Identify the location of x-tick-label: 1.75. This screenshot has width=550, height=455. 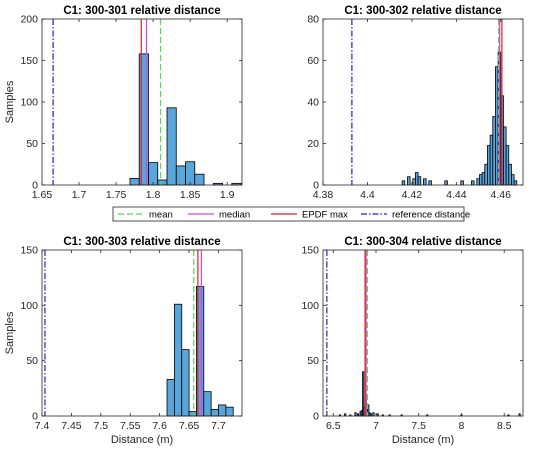
(116, 195).